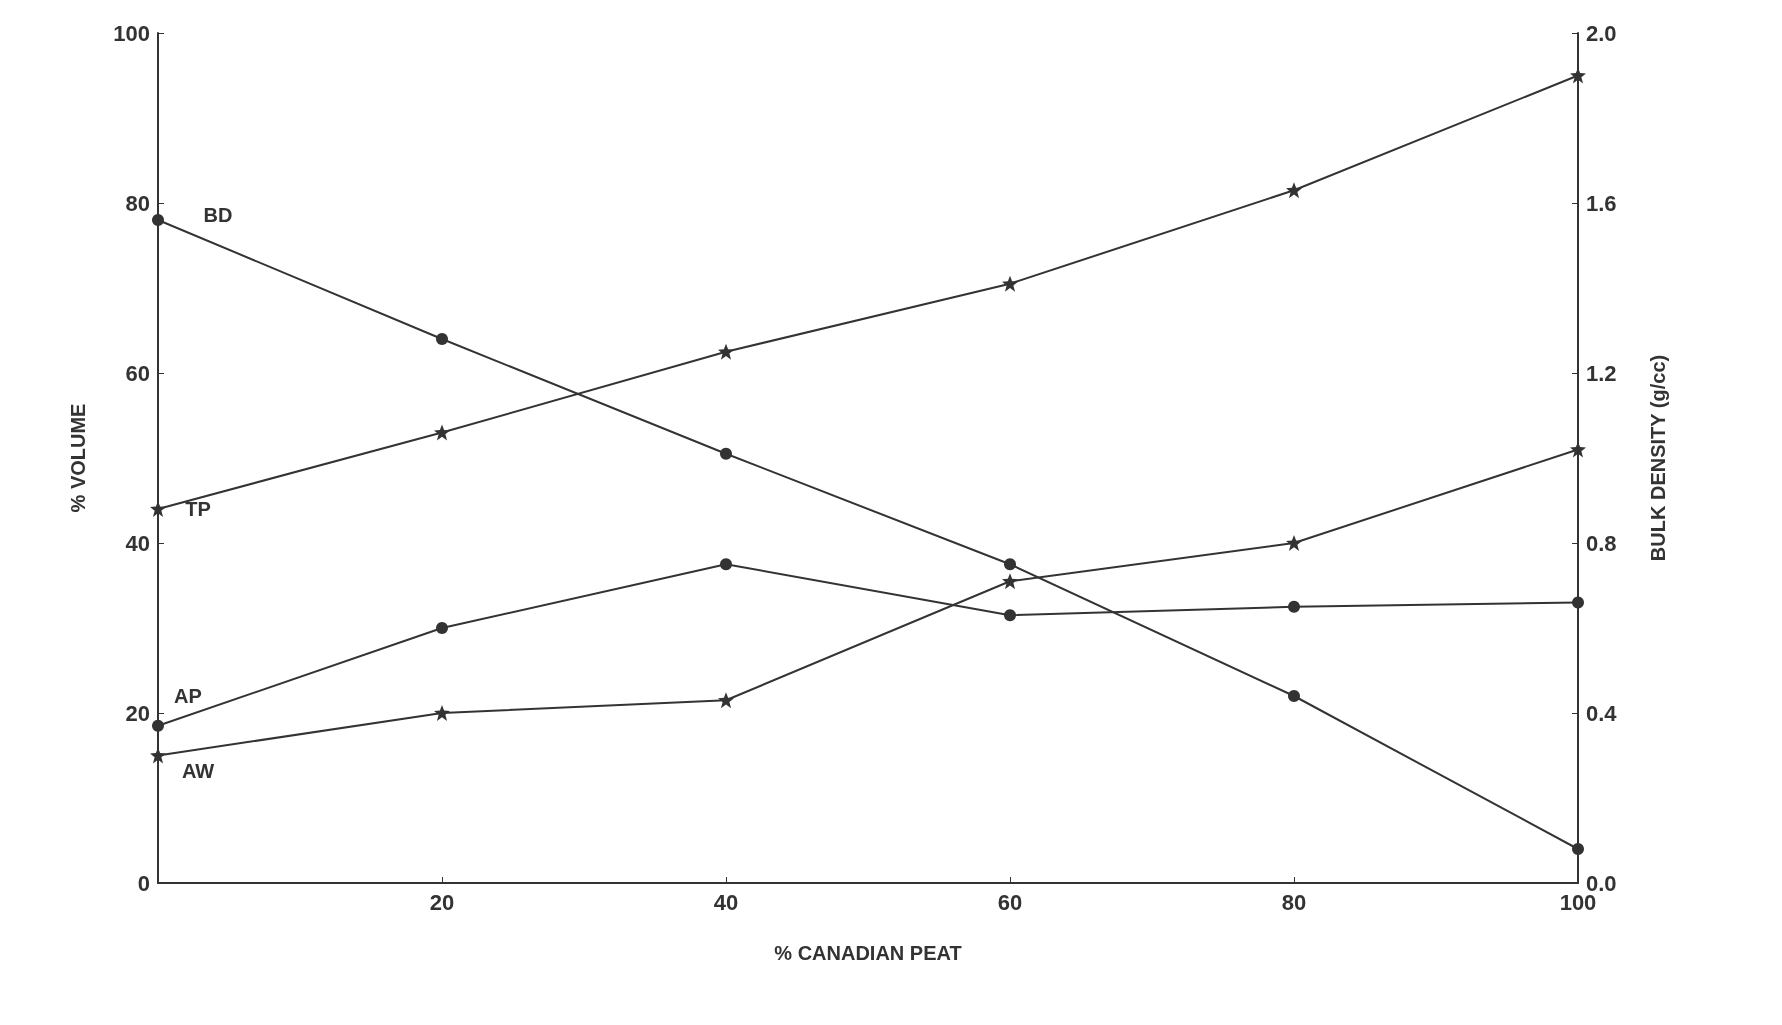  I want to click on x-tick-label: 20, so click(442, 902).